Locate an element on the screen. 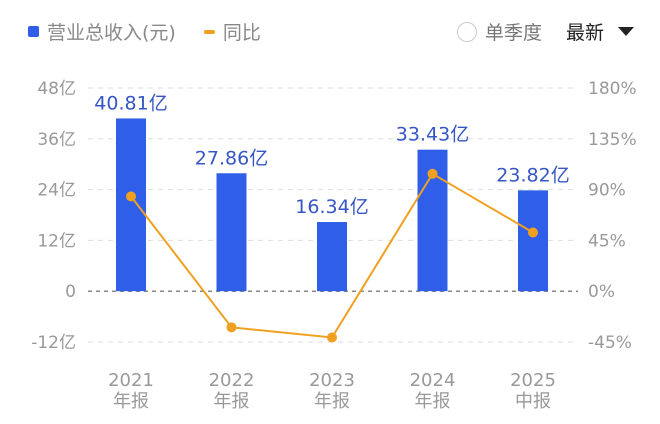 The width and height of the screenshot is (660, 424). chart-legend: 营业总收入(元) 同比 is located at coordinates (144, 31).